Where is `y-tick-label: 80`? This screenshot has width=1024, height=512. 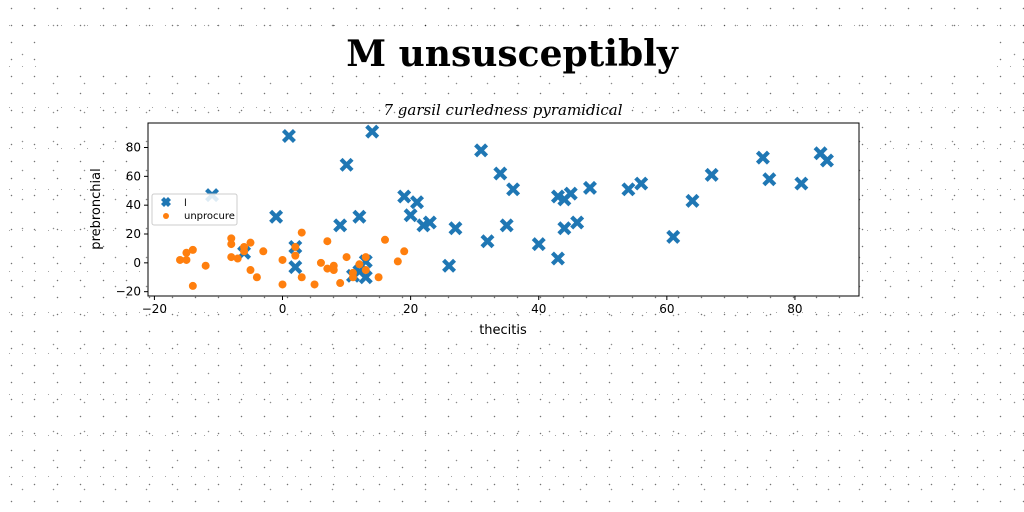
y-tick-label: 80 is located at coordinates (133, 148).